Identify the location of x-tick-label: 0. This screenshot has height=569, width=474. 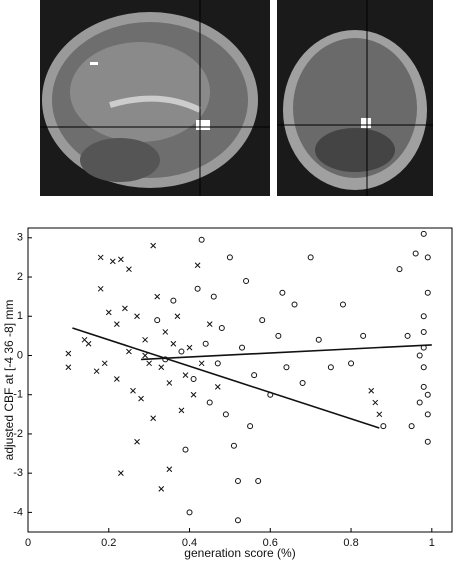
(28, 543).